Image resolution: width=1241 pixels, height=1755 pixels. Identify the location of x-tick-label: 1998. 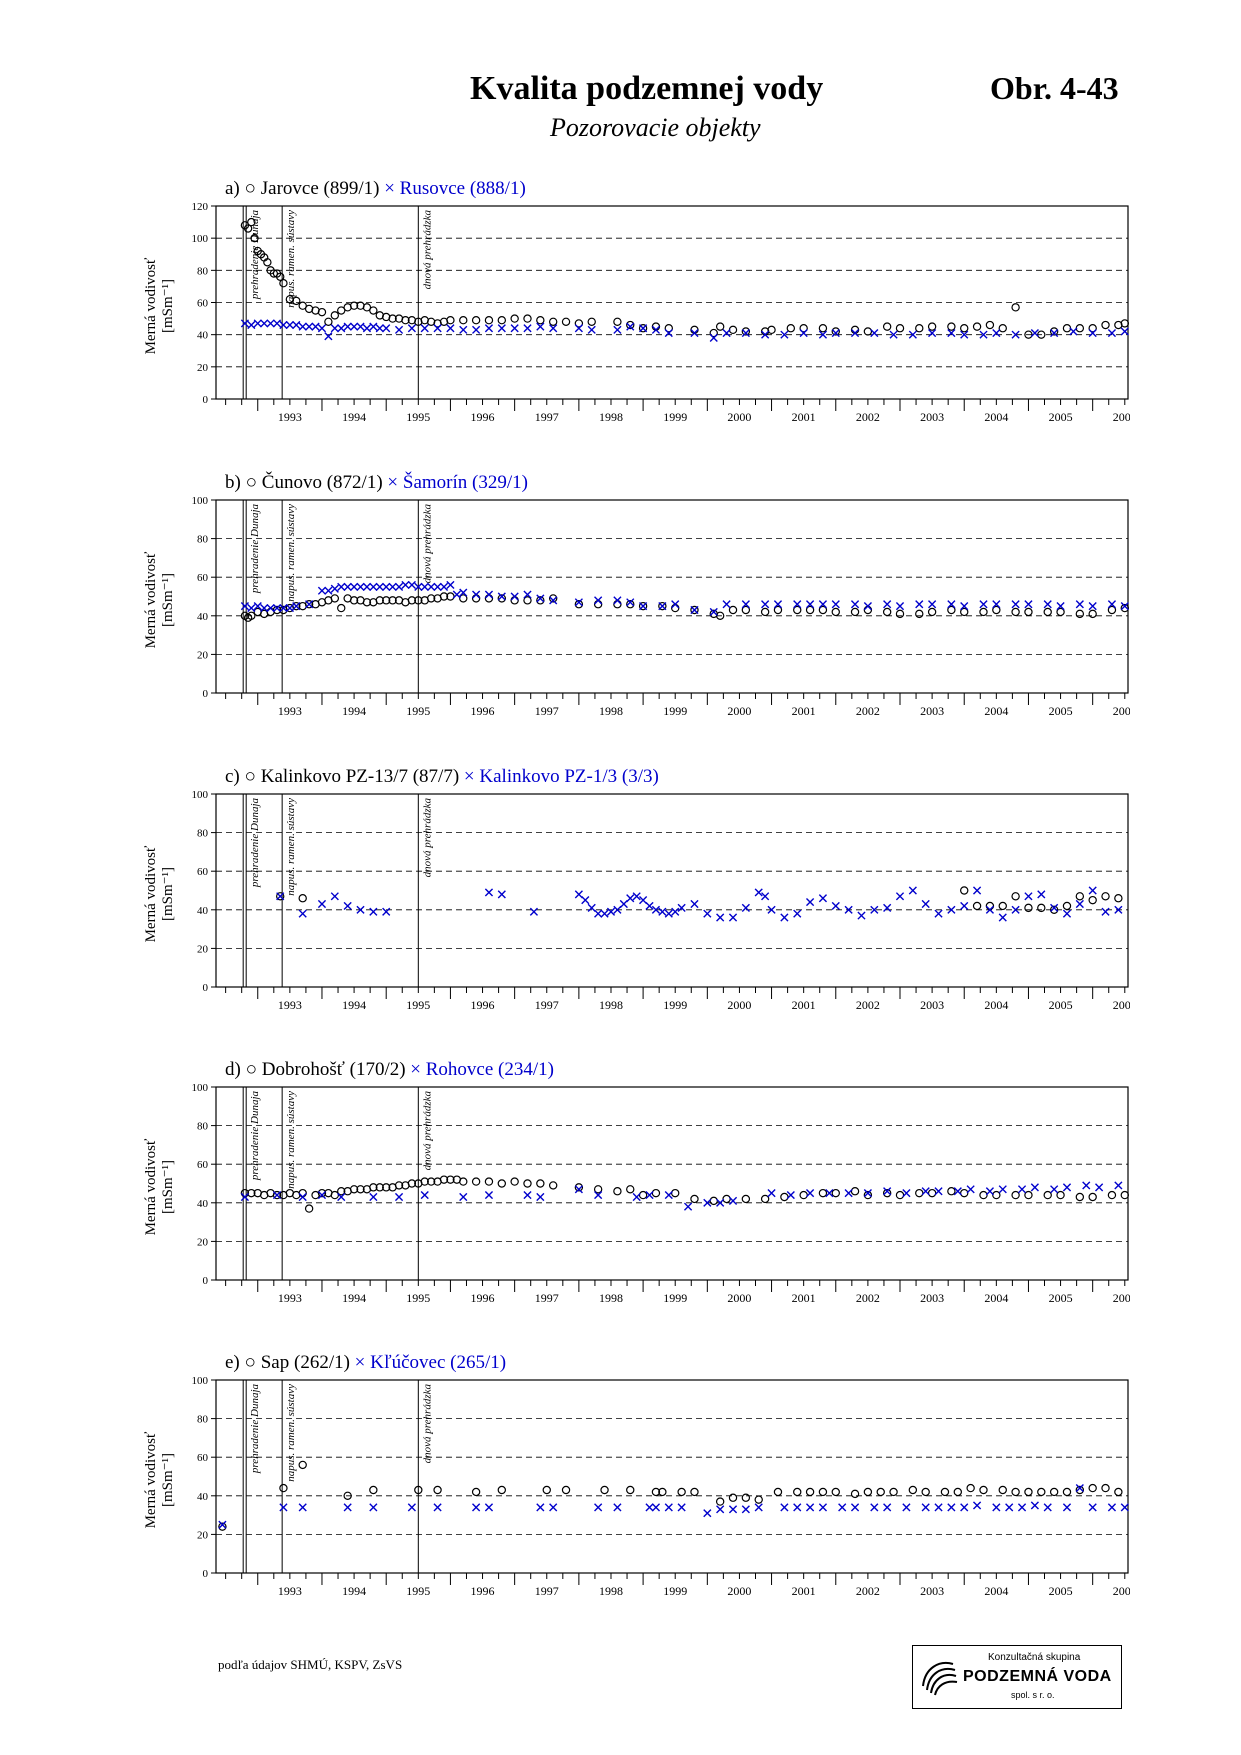
(611, 711).